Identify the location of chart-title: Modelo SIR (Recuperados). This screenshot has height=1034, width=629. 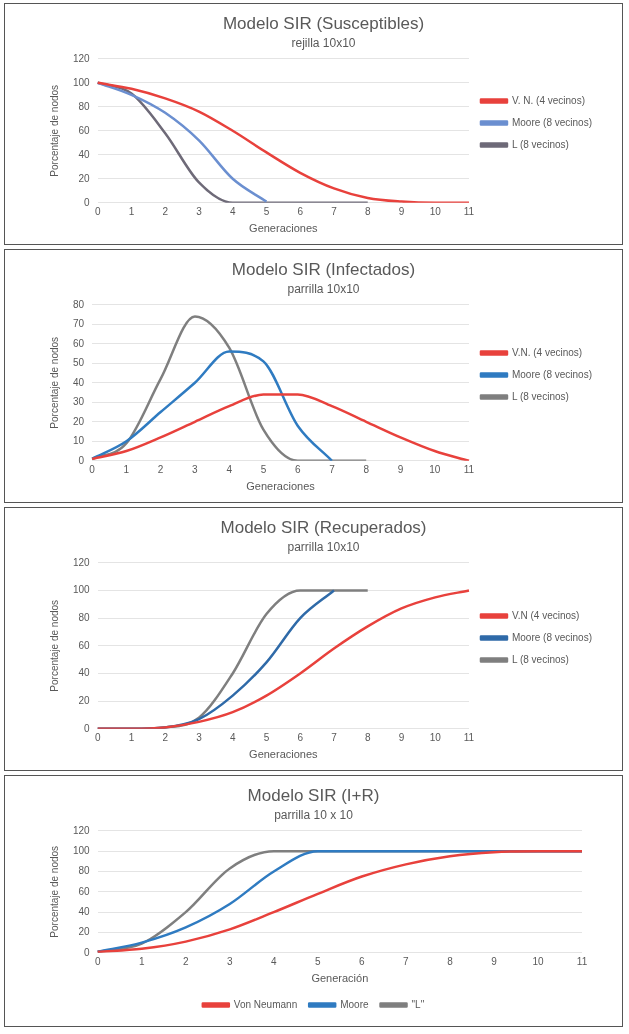
(323, 527).